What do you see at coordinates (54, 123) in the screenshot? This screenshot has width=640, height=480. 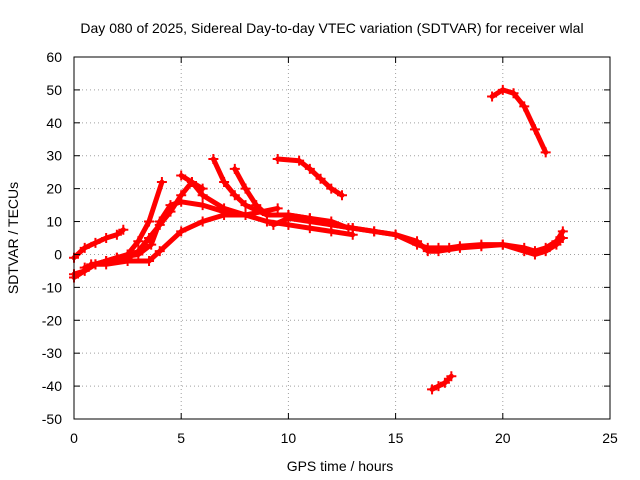 I see `y-tick-label: 40` at bounding box center [54, 123].